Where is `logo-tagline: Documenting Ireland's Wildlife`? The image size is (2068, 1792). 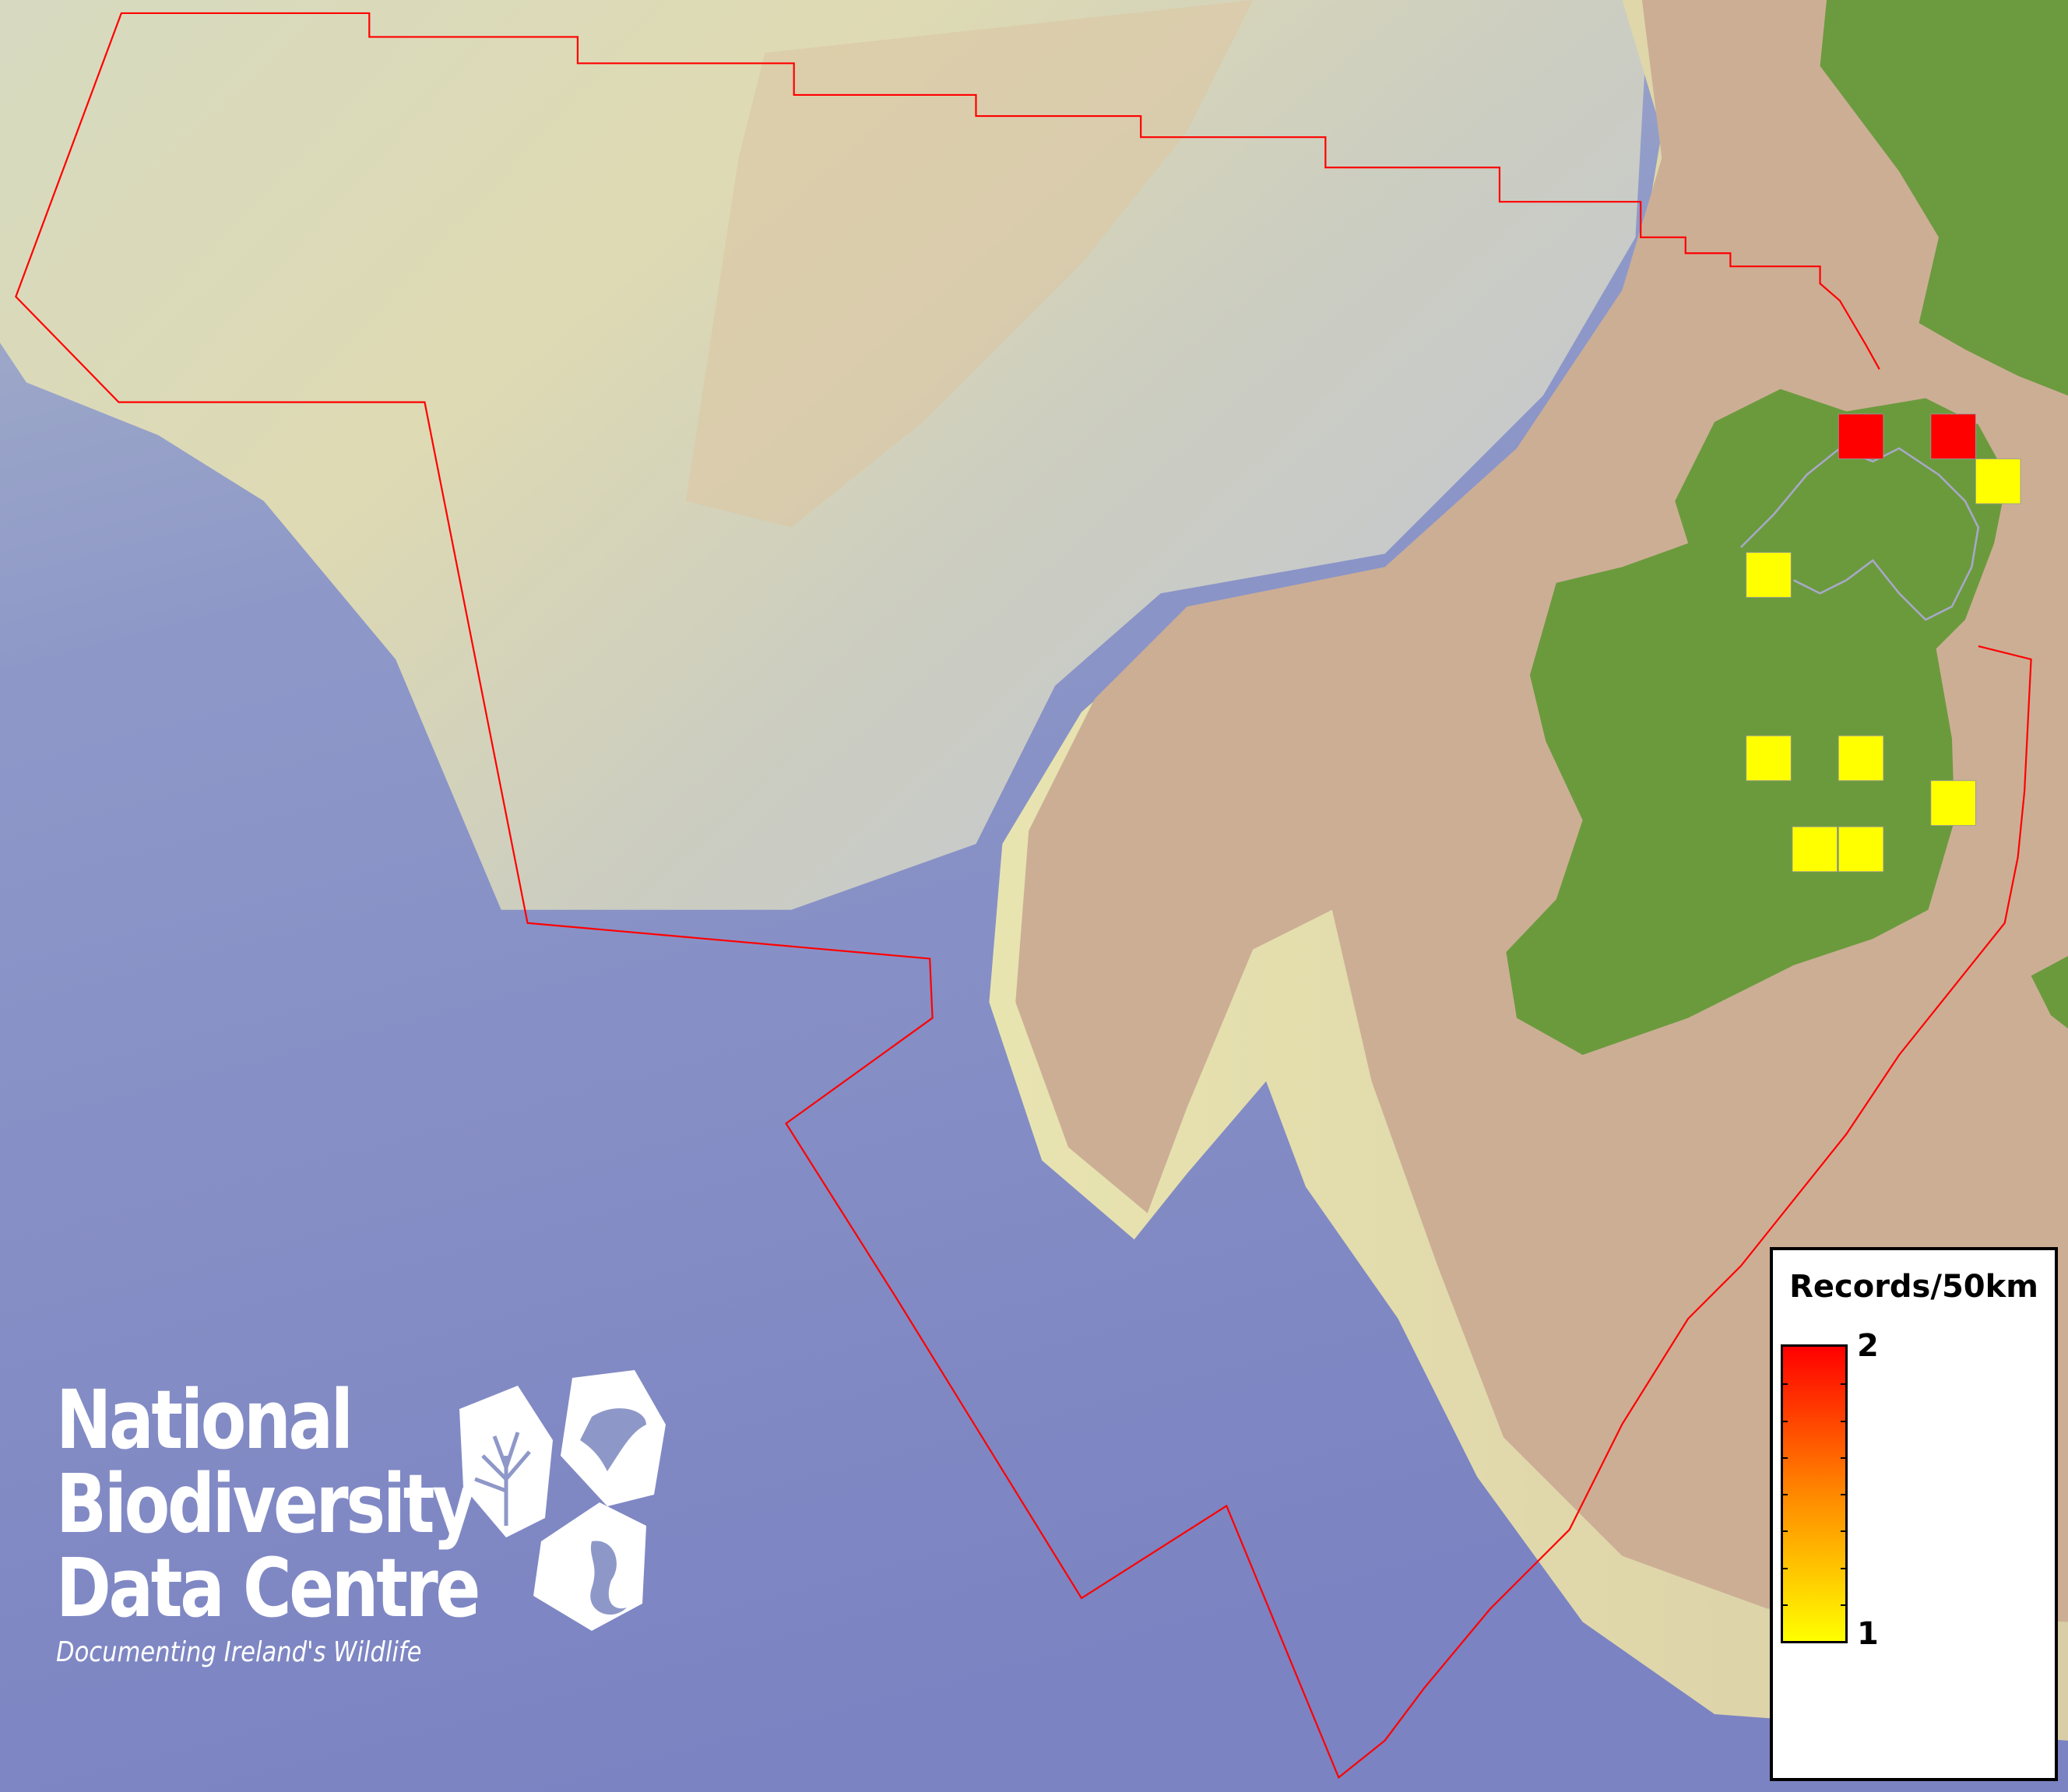
logo-tagline: Documenting Ireland's Wildlife is located at coordinates (239, 1652).